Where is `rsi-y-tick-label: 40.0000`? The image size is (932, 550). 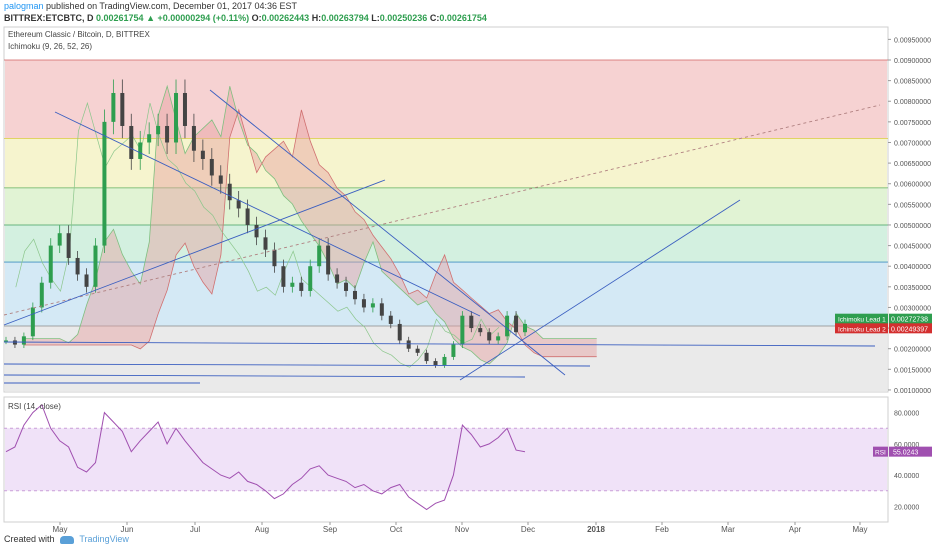 rsi-y-tick-label: 40.0000 is located at coordinates (906, 476).